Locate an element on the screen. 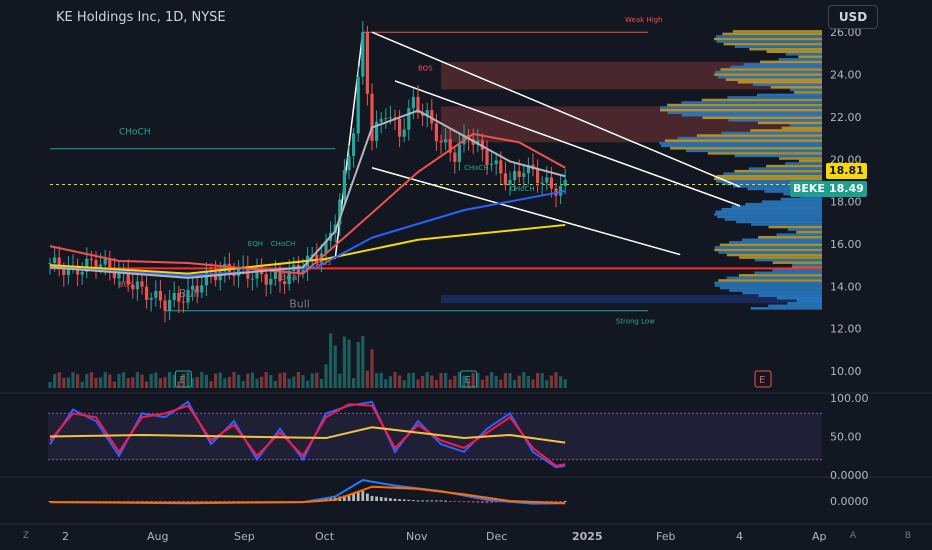 This screenshot has width=932, height=550. timezone-button: Z is located at coordinates (26, 536).